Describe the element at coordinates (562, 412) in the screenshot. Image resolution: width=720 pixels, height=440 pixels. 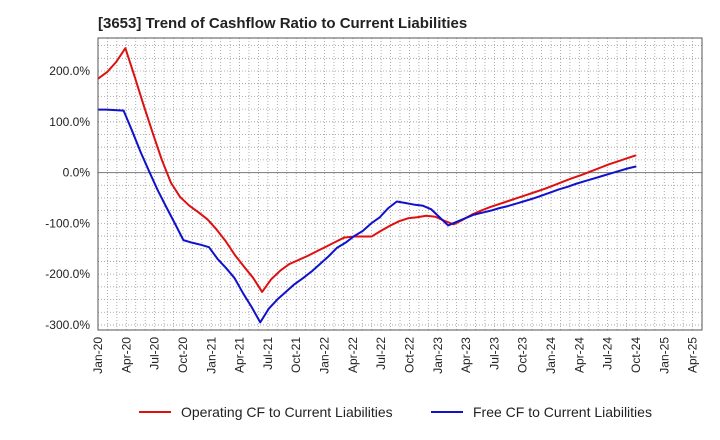
I see `legend-label-free-cf: Free CF to Current Liabilities` at that location.